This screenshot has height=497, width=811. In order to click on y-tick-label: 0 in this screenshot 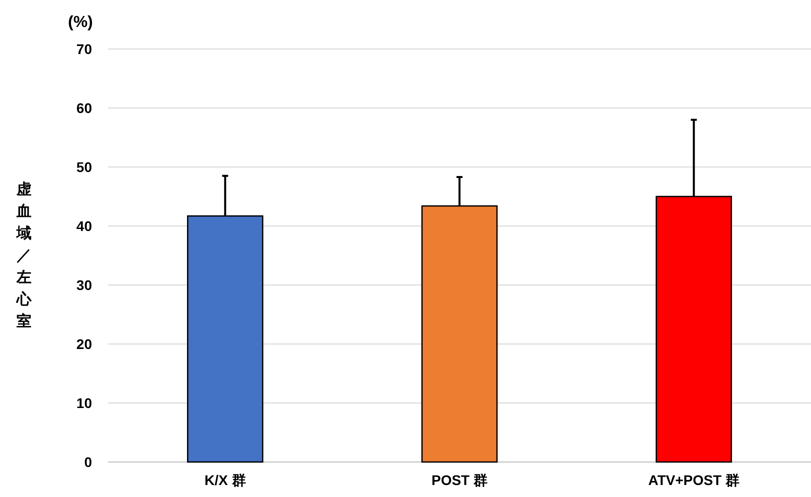, I will do `click(88, 462)`.